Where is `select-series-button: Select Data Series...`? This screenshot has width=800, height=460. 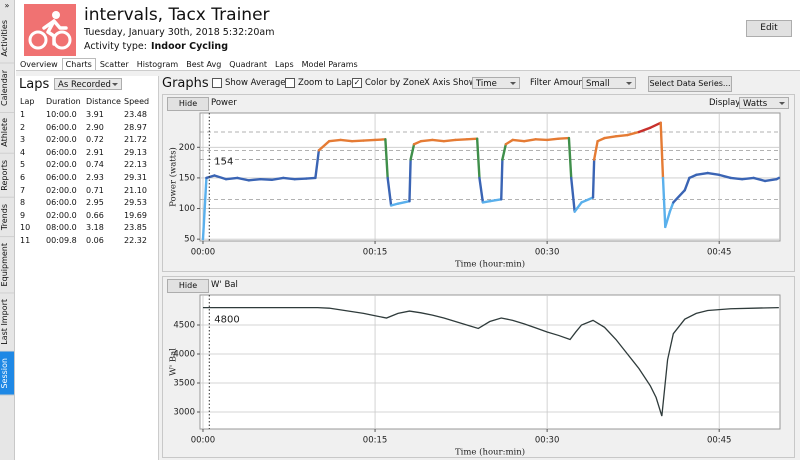
select-series-button: Select Data Series... is located at coordinates (690, 84).